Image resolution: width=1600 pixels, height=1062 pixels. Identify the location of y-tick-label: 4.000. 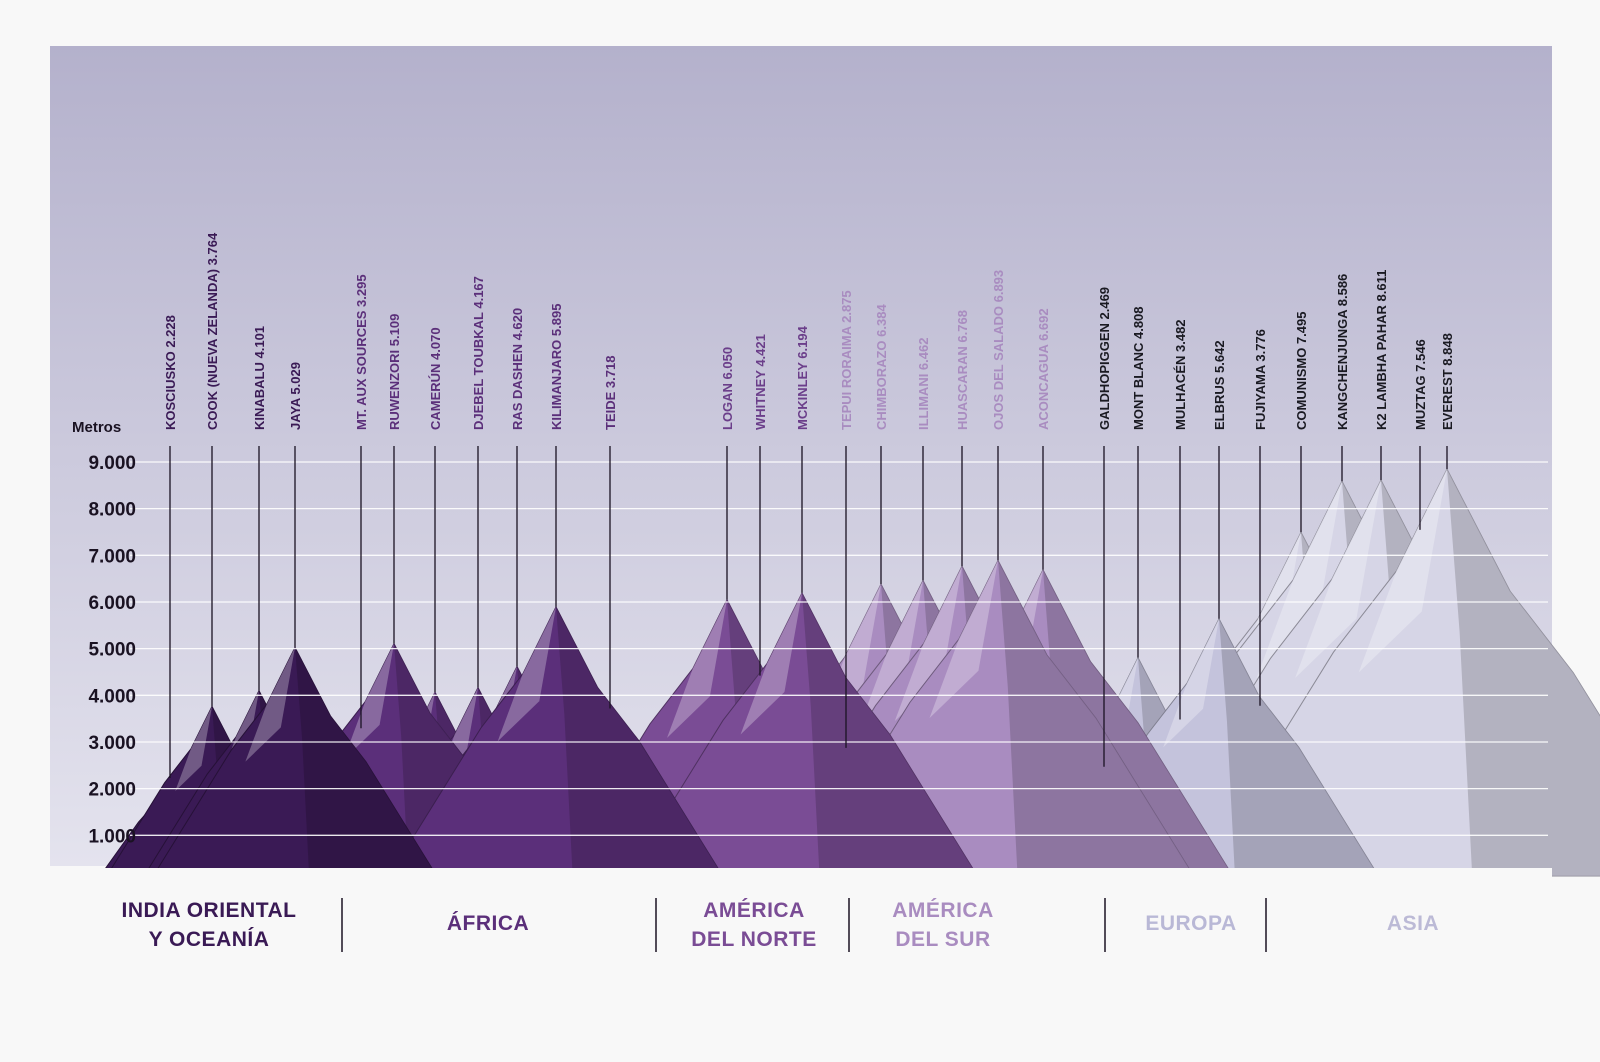
(112, 696).